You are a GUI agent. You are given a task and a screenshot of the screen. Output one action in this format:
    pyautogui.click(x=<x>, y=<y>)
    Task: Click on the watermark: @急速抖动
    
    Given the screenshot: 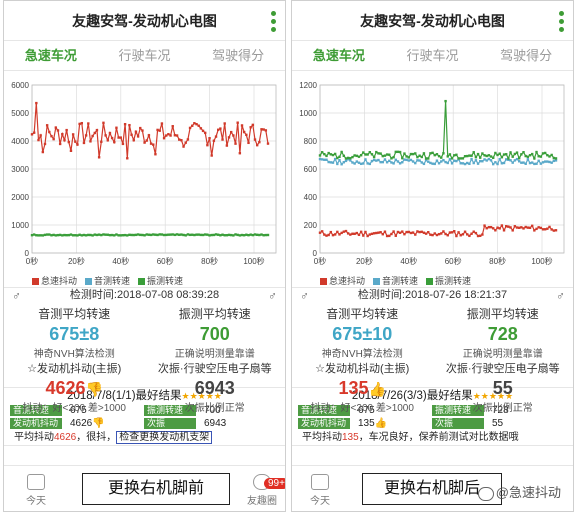 What is the action you would take?
    pyautogui.click(x=519, y=491)
    